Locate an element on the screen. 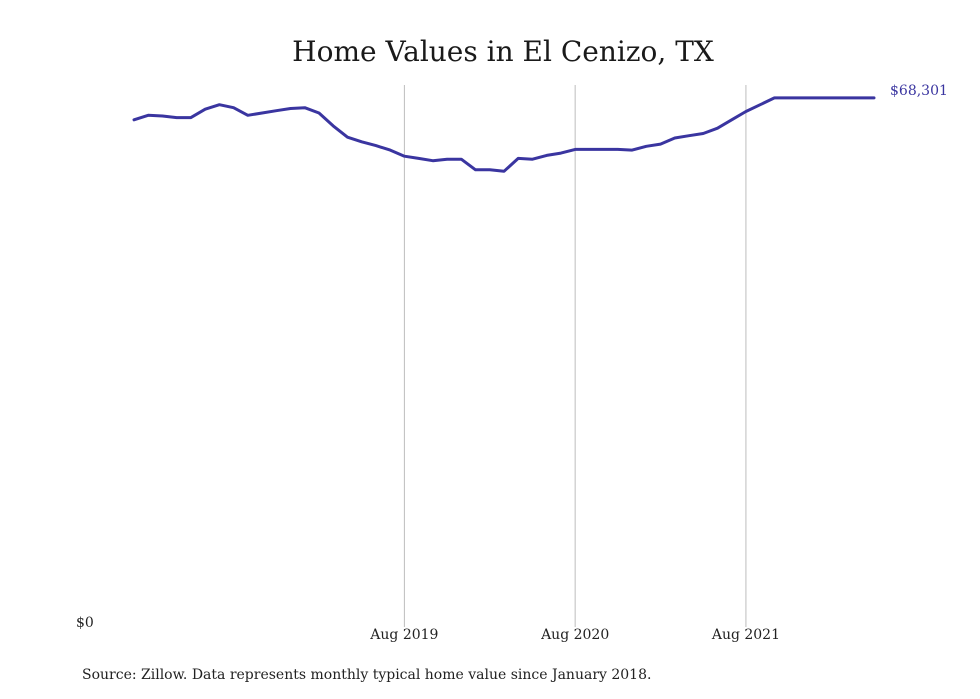 The image size is (980, 699). x-tick-label: Aug 2020 is located at coordinates (574, 635).